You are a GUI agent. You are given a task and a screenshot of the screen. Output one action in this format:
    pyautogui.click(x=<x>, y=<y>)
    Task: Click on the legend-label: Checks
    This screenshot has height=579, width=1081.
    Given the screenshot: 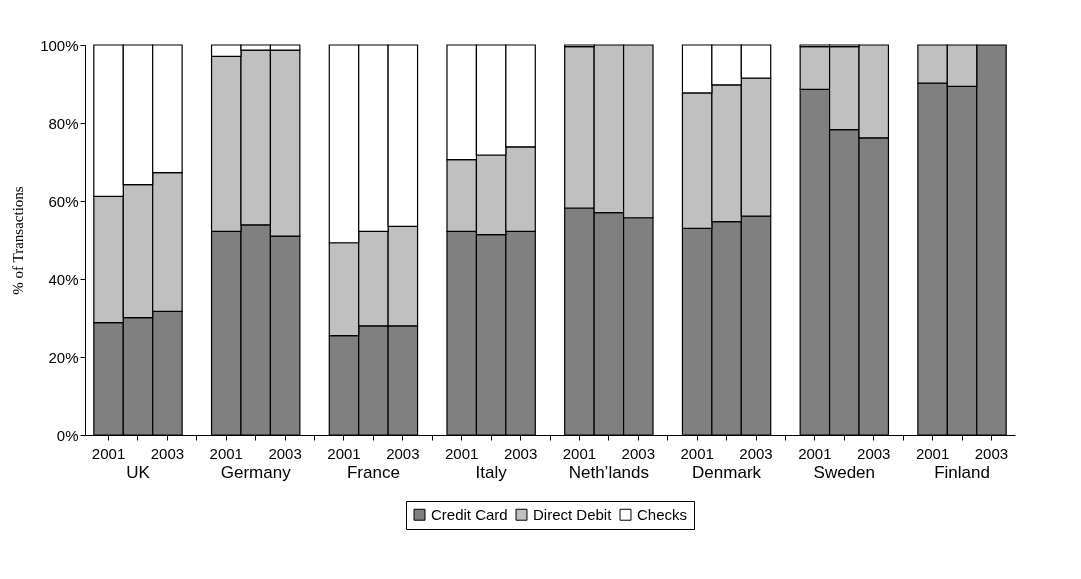 What is the action you would take?
    pyautogui.click(x=662, y=514)
    